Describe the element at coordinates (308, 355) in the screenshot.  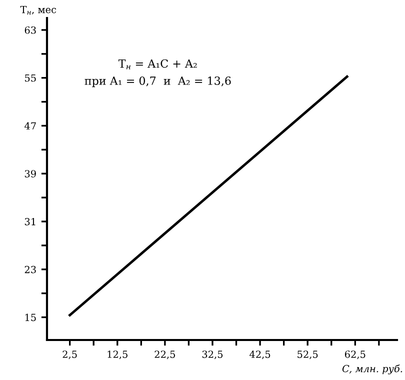
I see `x-tick-label: 52,5` at that location.